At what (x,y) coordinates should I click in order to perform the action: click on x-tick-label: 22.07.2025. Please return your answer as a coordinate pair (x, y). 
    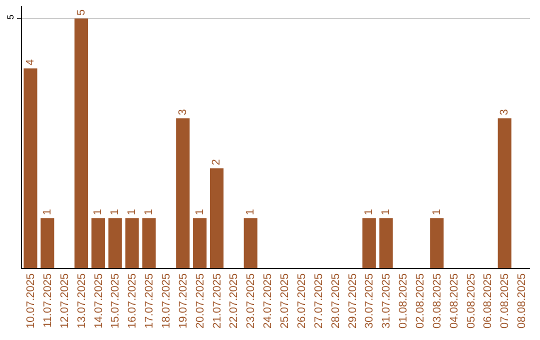
    Looking at the image, I should click on (234, 300).